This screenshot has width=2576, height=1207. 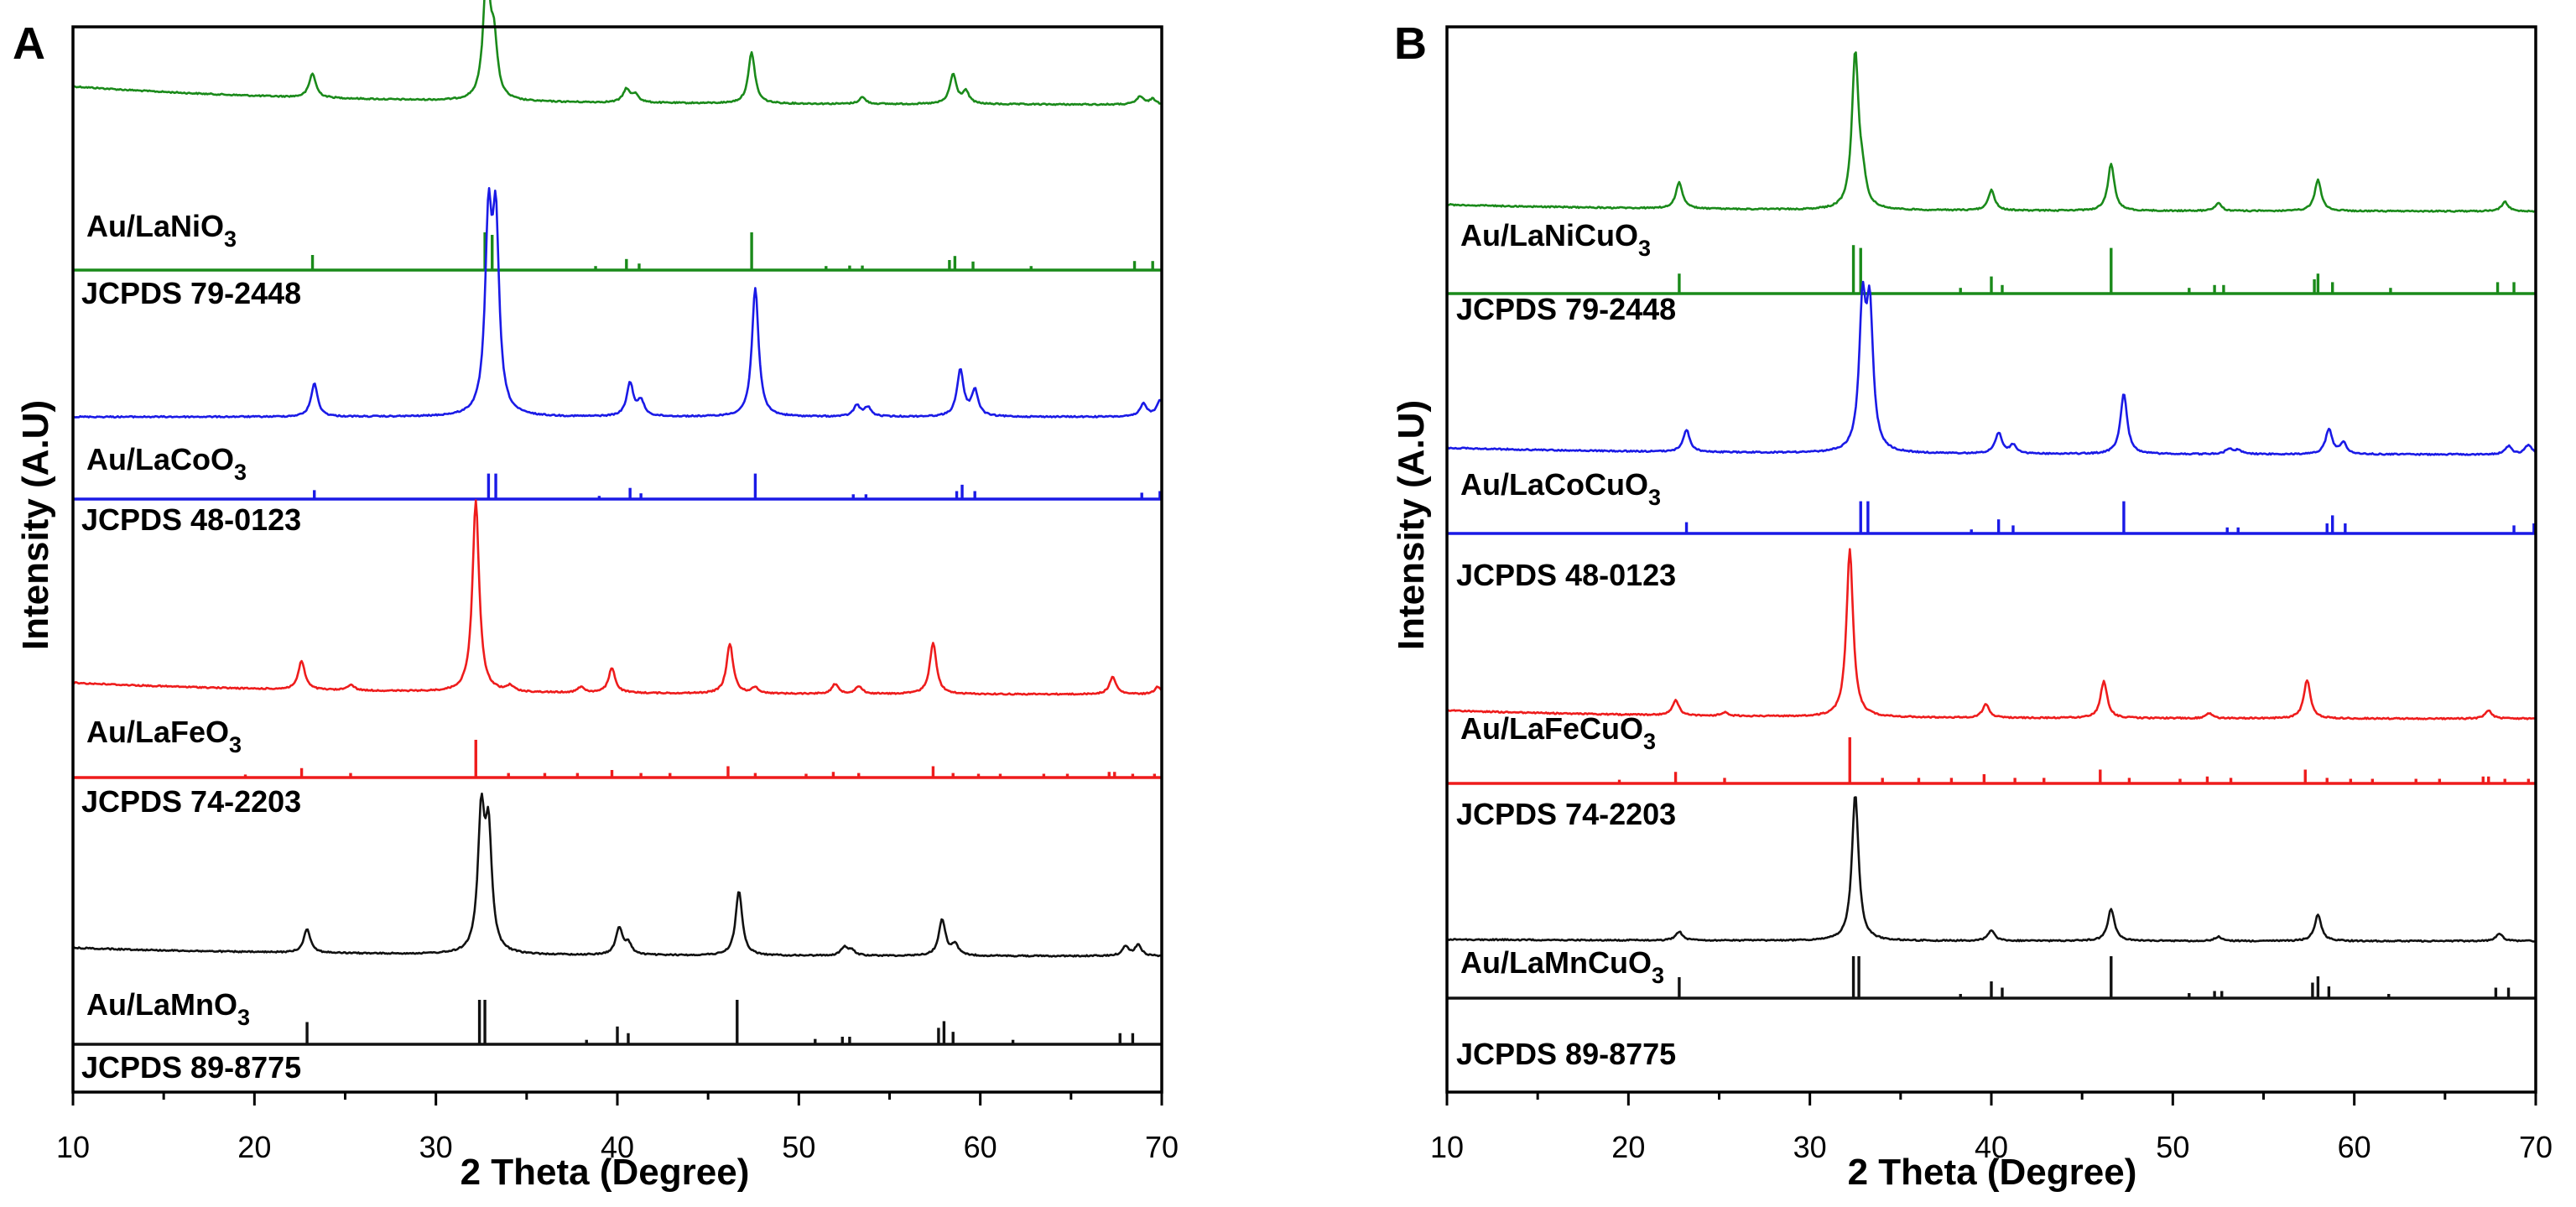 I want to click on sample-label-main: Au/LaCoCuO, so click(x=1554, y=484).